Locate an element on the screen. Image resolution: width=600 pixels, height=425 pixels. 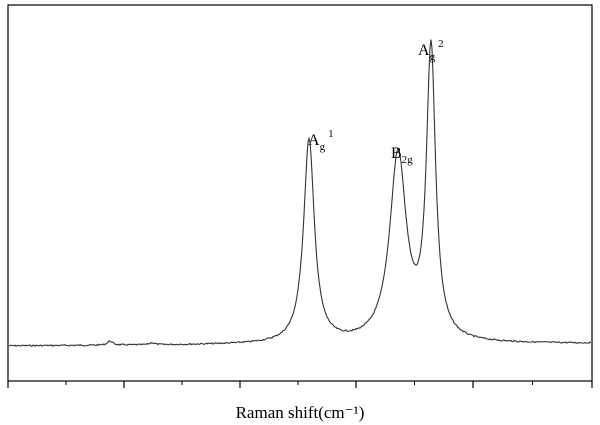
peak-label: Ag1 is located at coordinates (321, 140).